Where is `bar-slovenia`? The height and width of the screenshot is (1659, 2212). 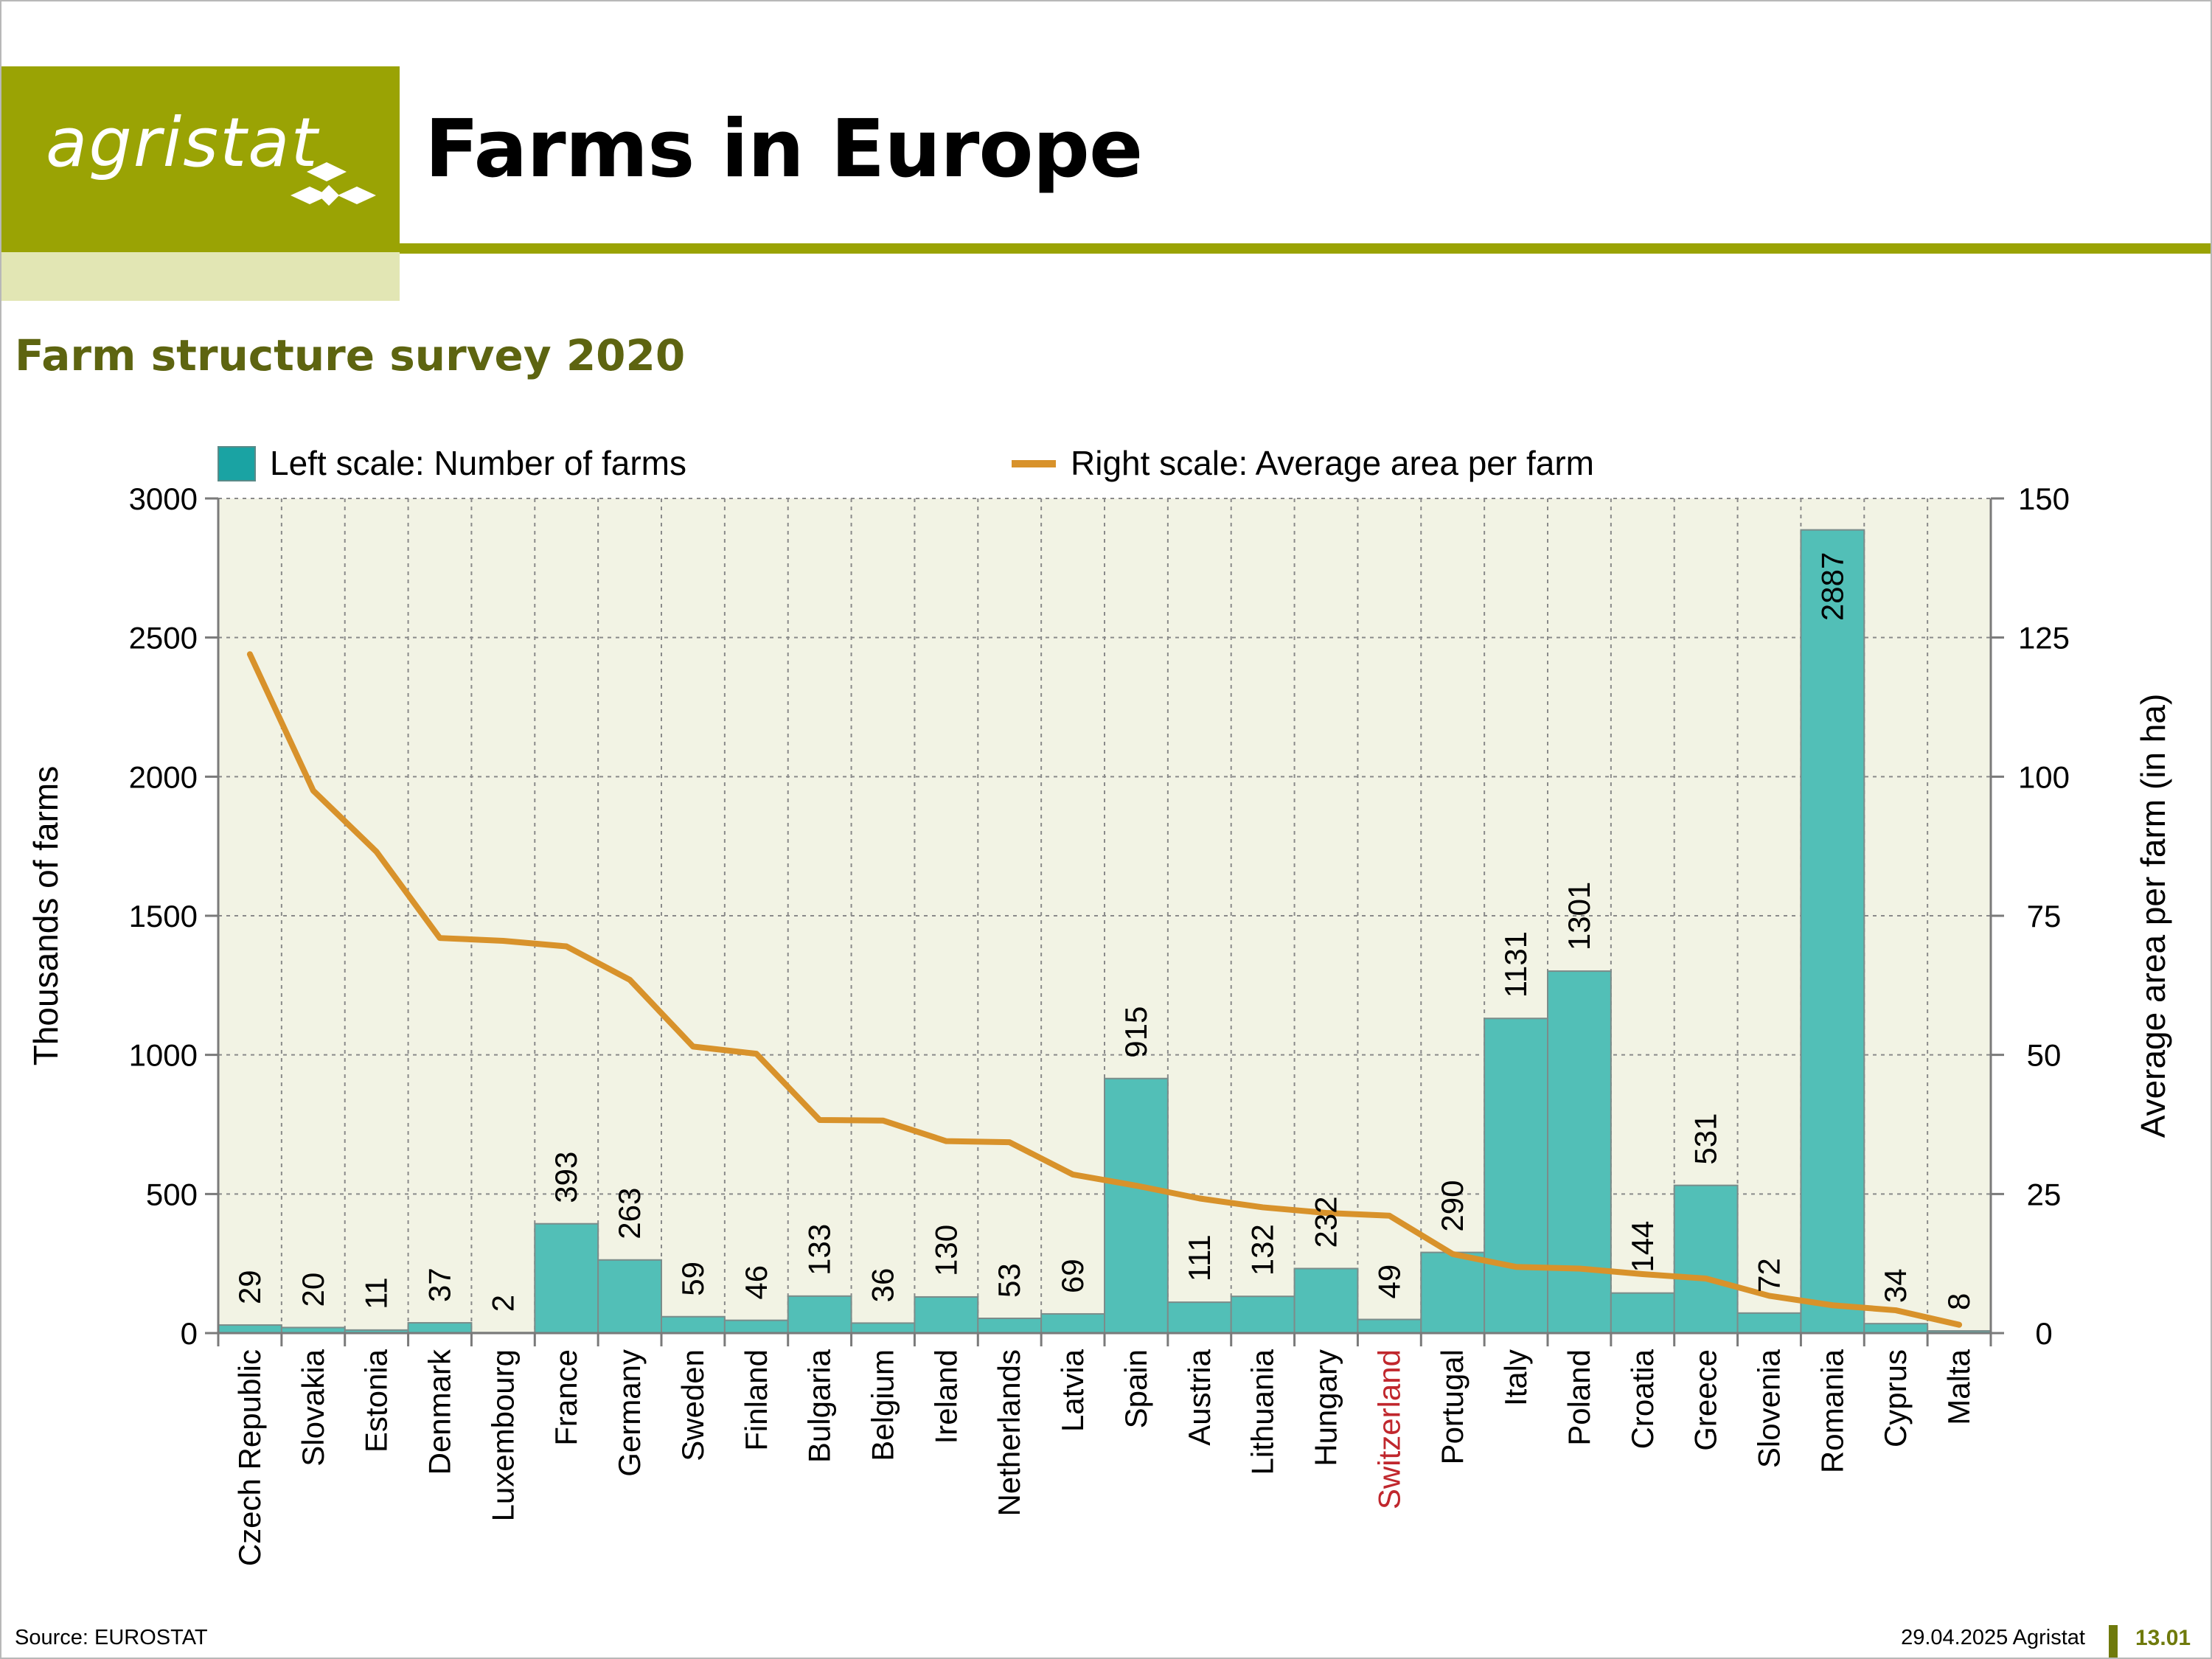
bar-slovenia is located at coordinates (1769, 1323).